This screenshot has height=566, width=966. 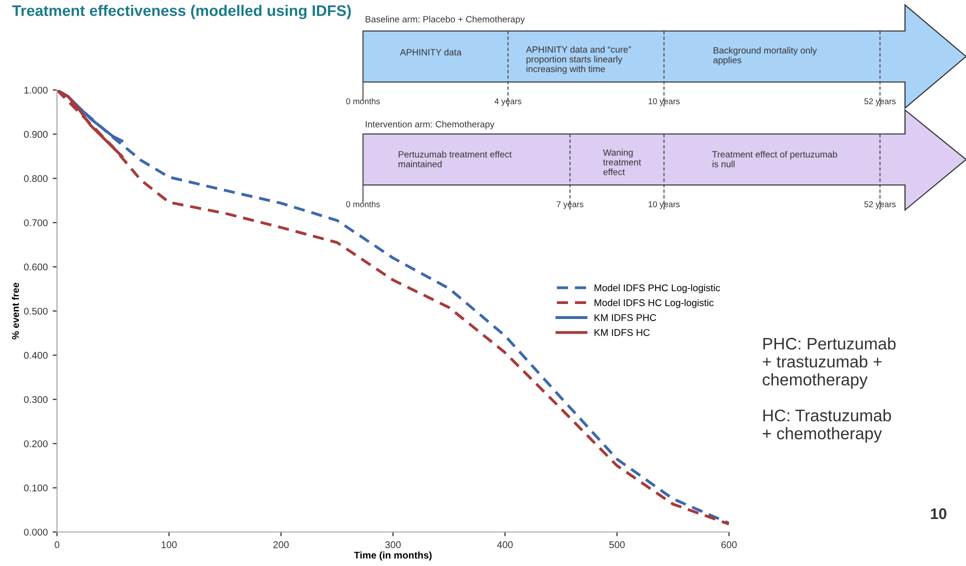 I want to click on text: Background mortality only applies, so click(x=765, y=56).